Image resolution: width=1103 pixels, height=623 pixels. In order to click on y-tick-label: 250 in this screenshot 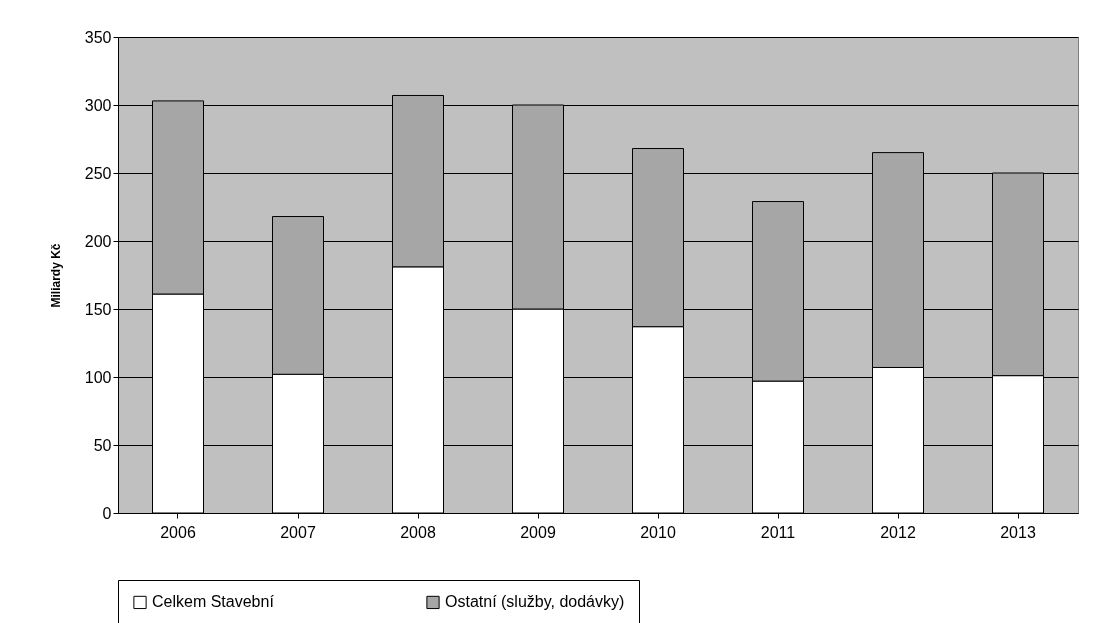, I will do `click(98, 173)`.